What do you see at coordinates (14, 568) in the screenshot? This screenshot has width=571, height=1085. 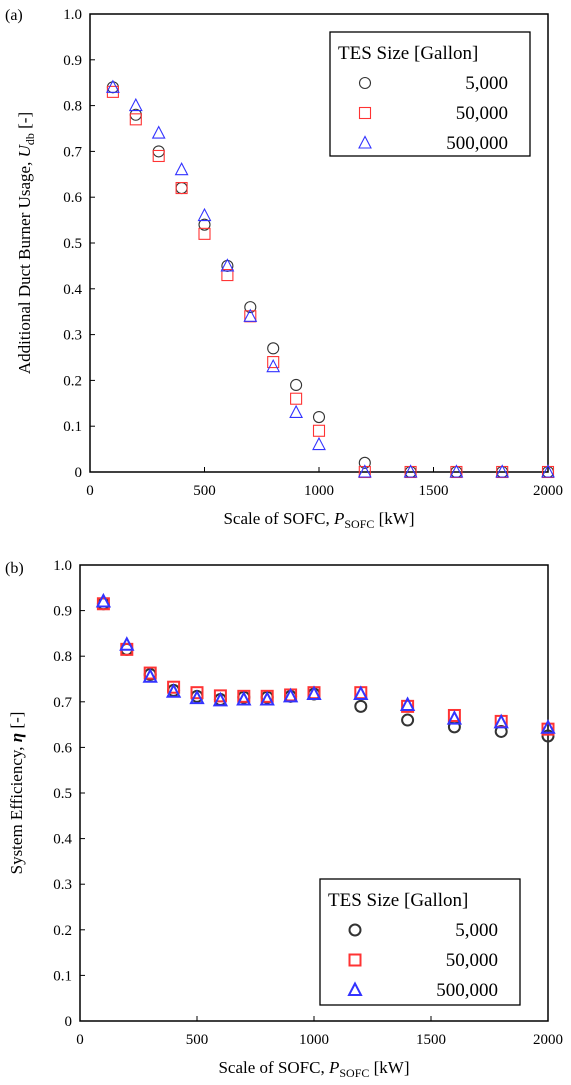 I see `panel-label: (b)` at bounding box center [14, 568].